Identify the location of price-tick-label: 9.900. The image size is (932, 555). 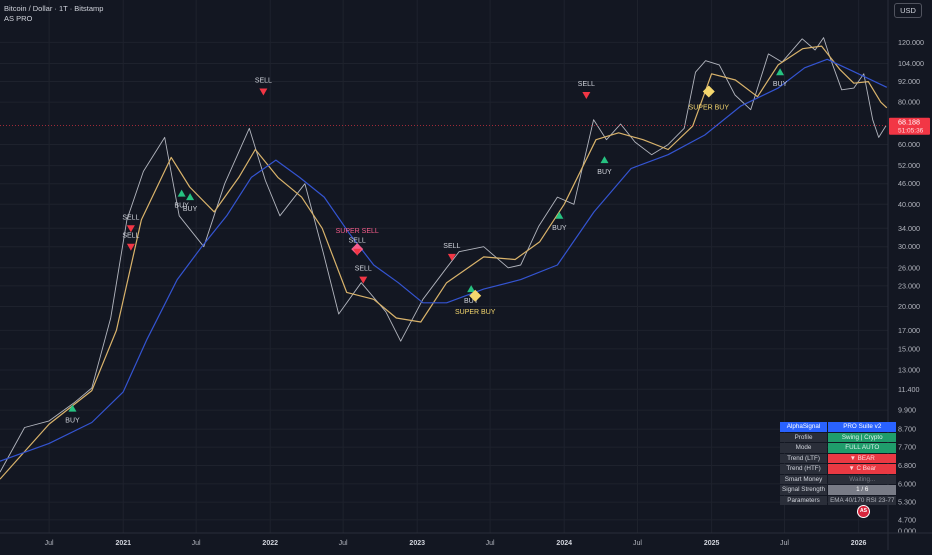
(907, 410).